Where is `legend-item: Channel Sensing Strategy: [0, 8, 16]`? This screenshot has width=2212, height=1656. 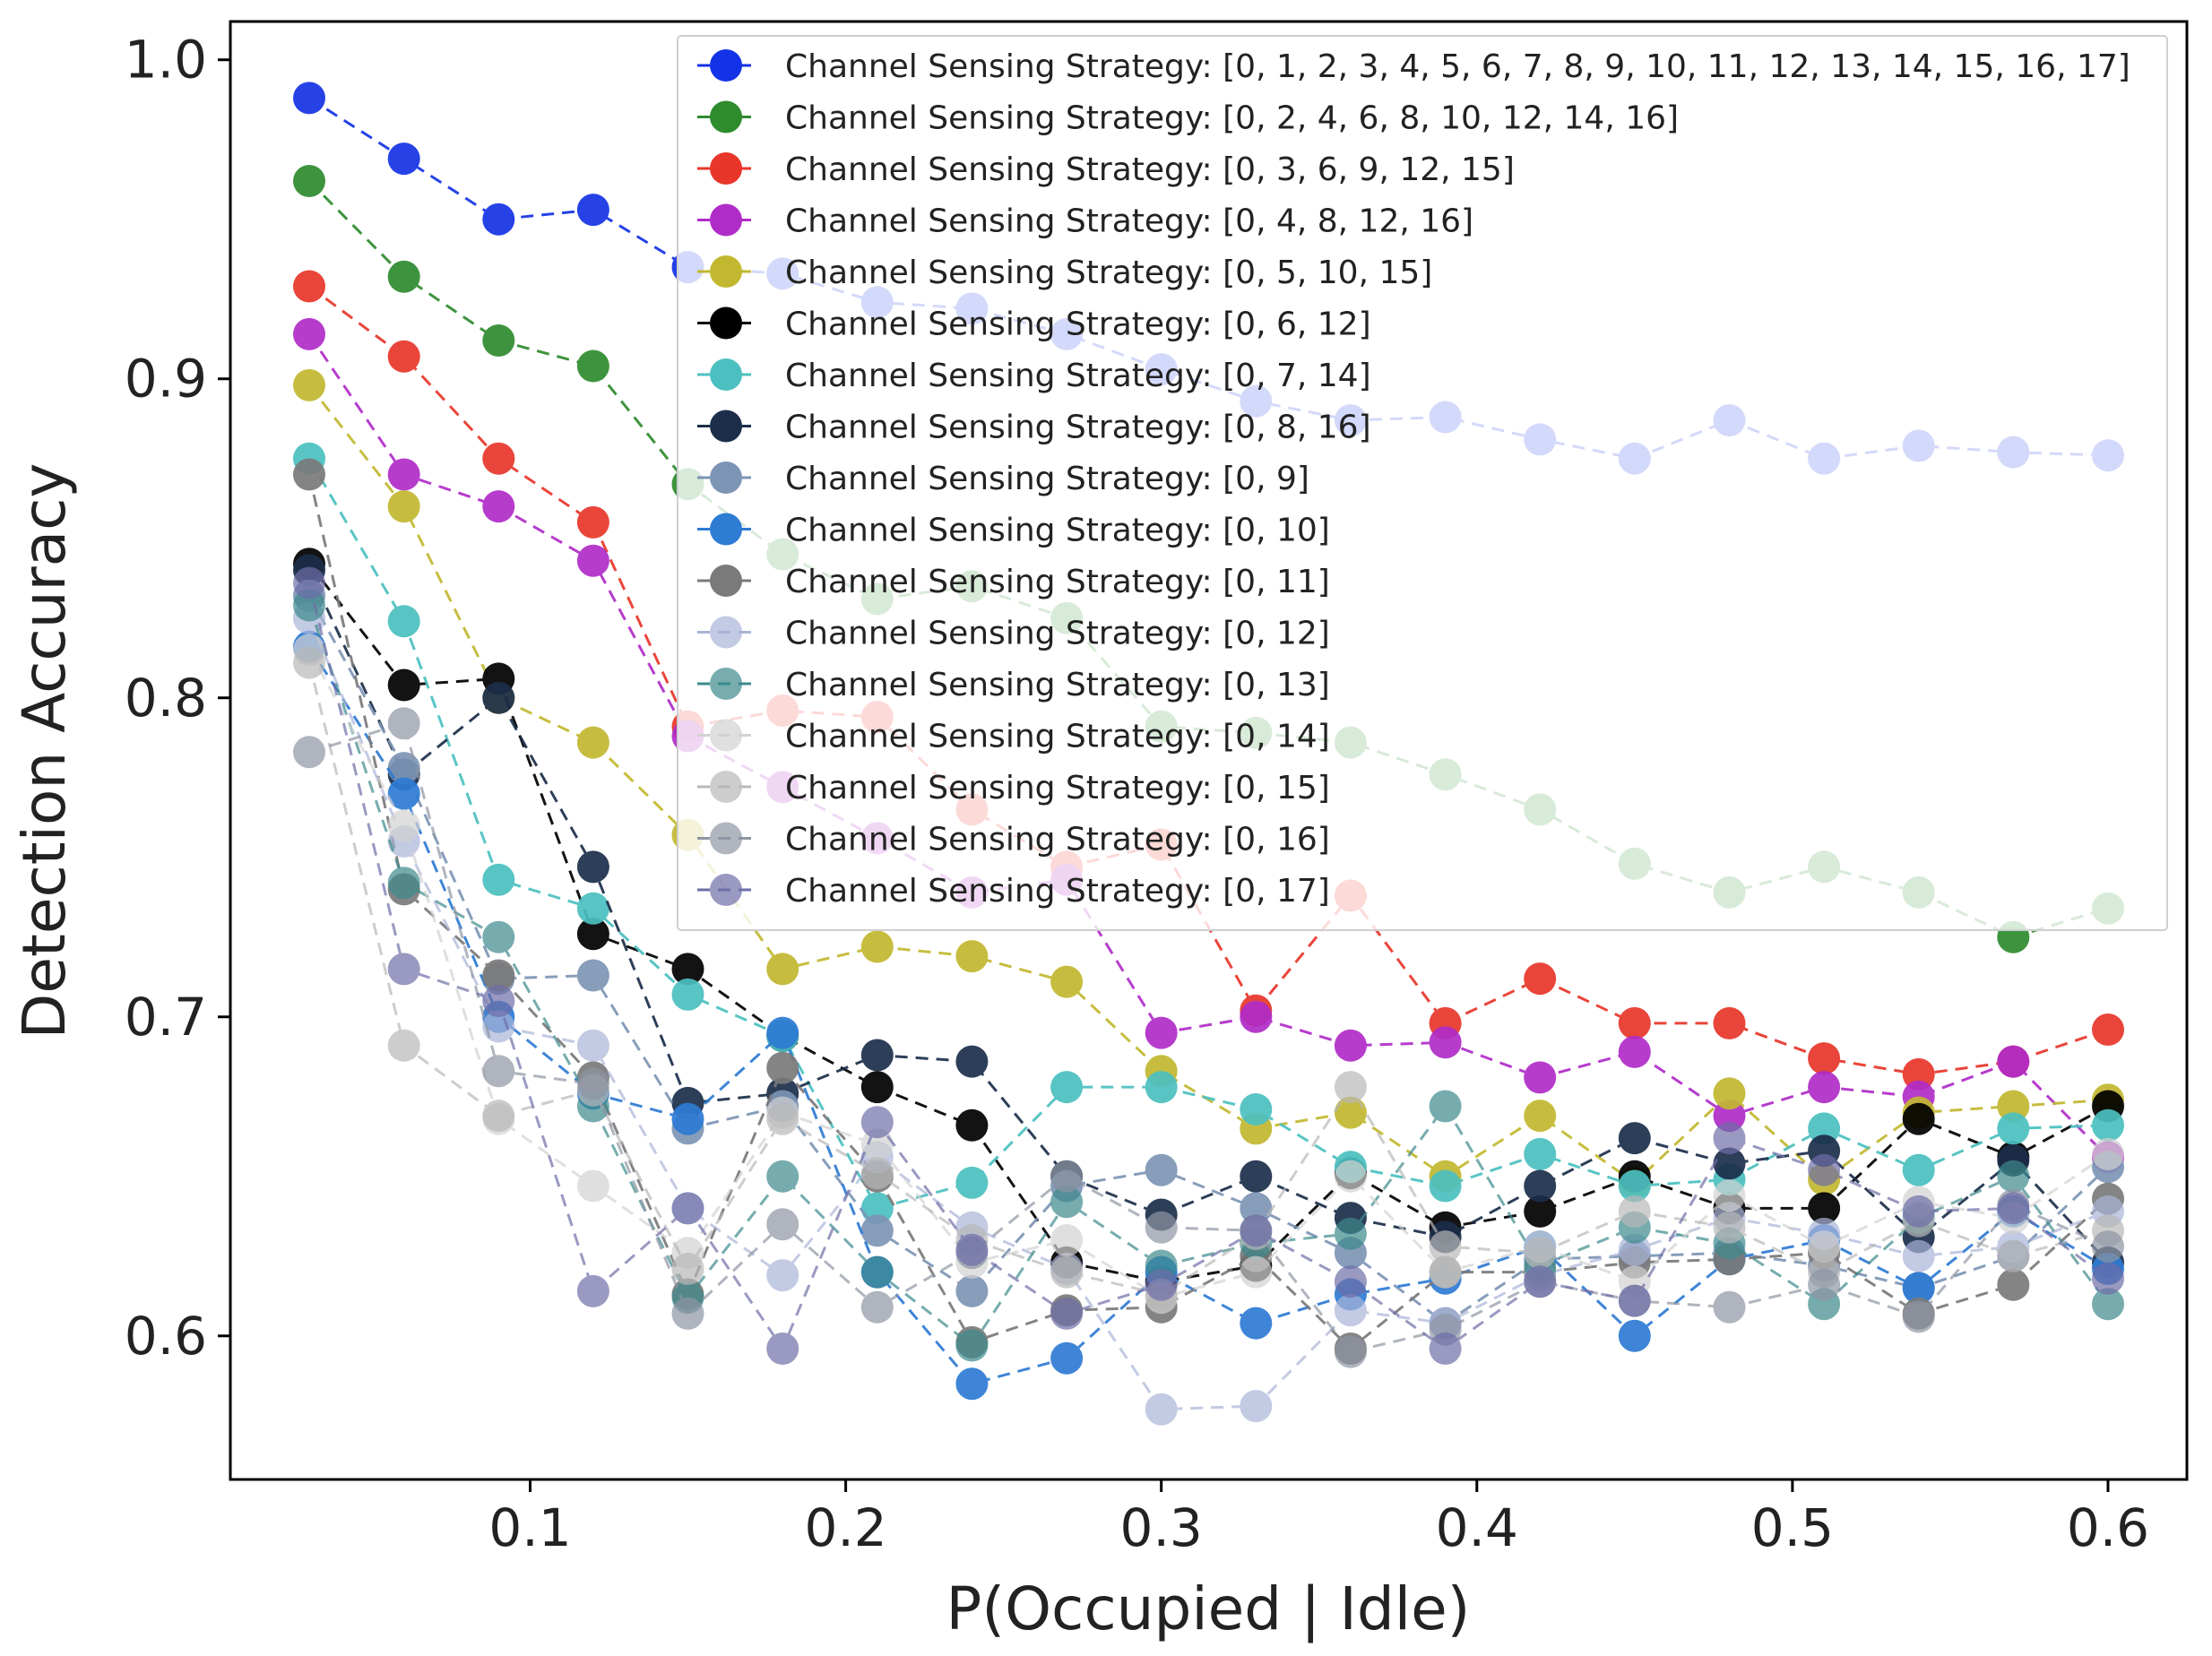 legend-item: Channel Sensing Strategy: [0, 8, 16] is located at coordinates (1034, 428).